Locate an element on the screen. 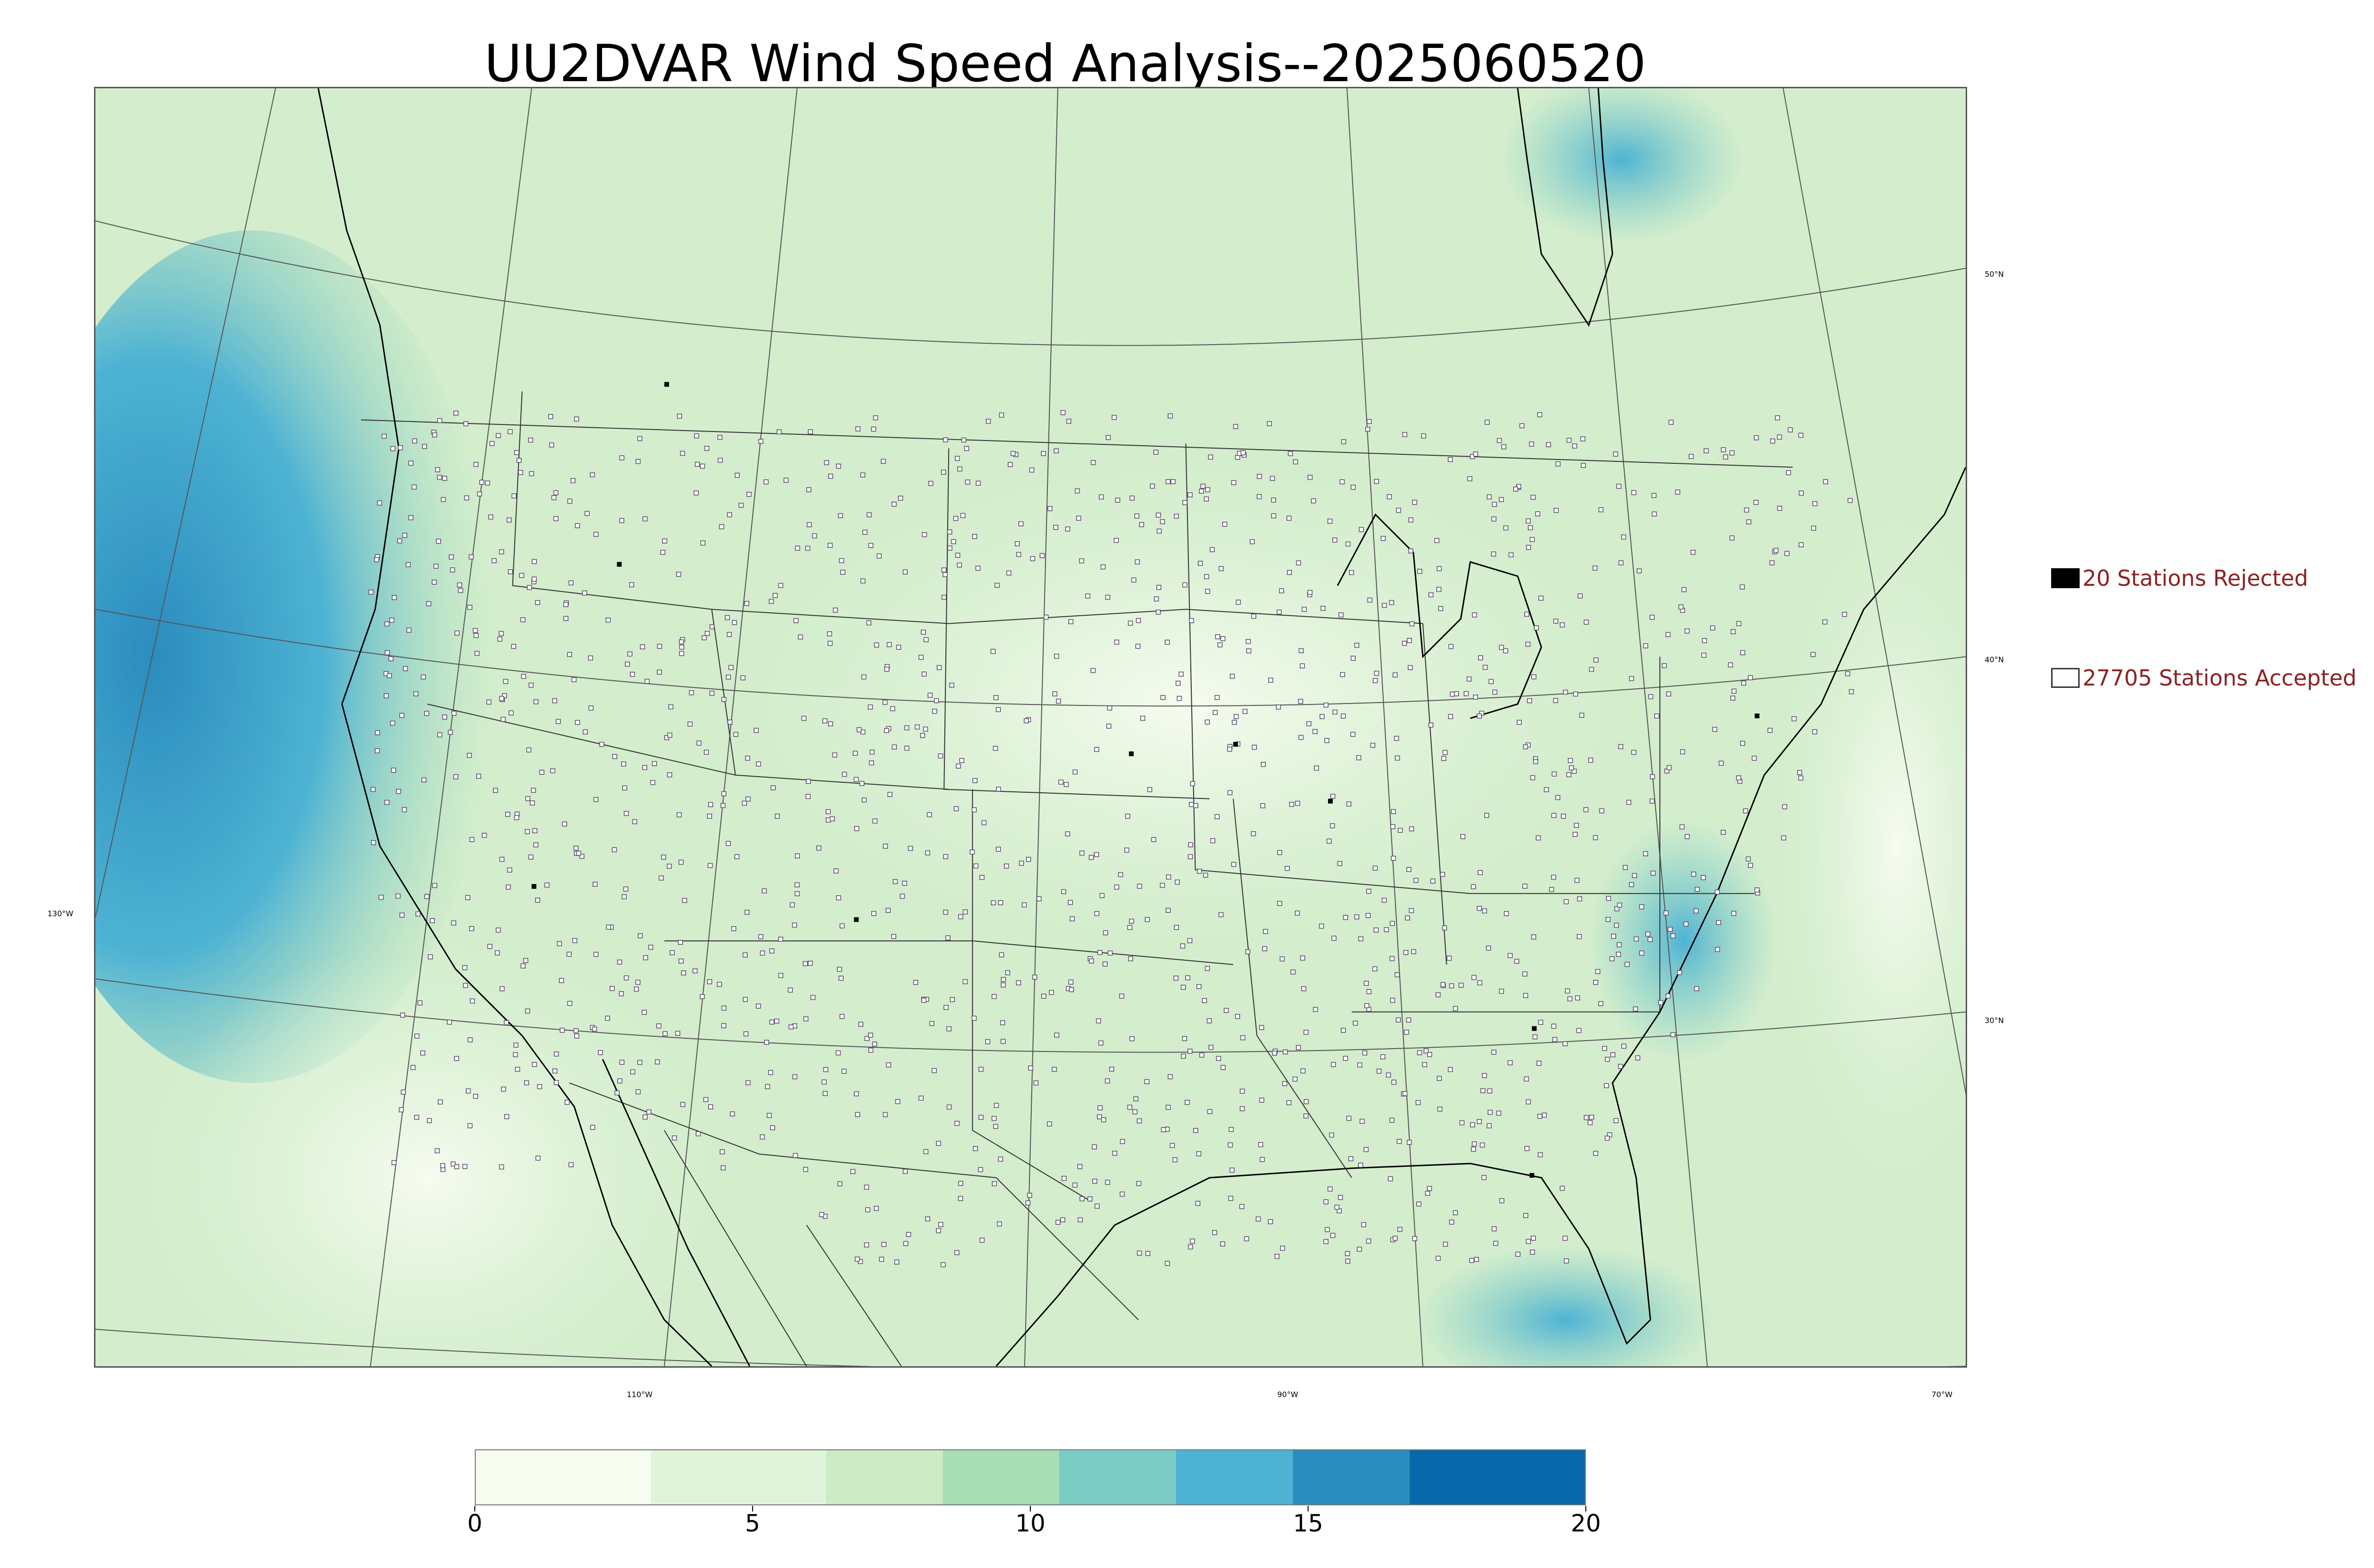 This screenshot has height=1568, width=2374. legend-accepted: 27705 Stations Accepted is located at coordinates (2203, 678).